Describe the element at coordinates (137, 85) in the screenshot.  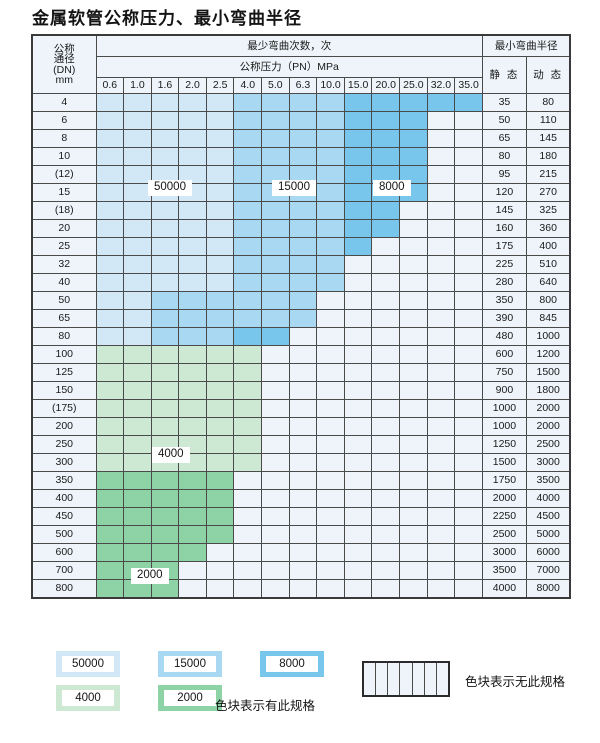
I see `header-pn-1.0: 1.0` at that location.